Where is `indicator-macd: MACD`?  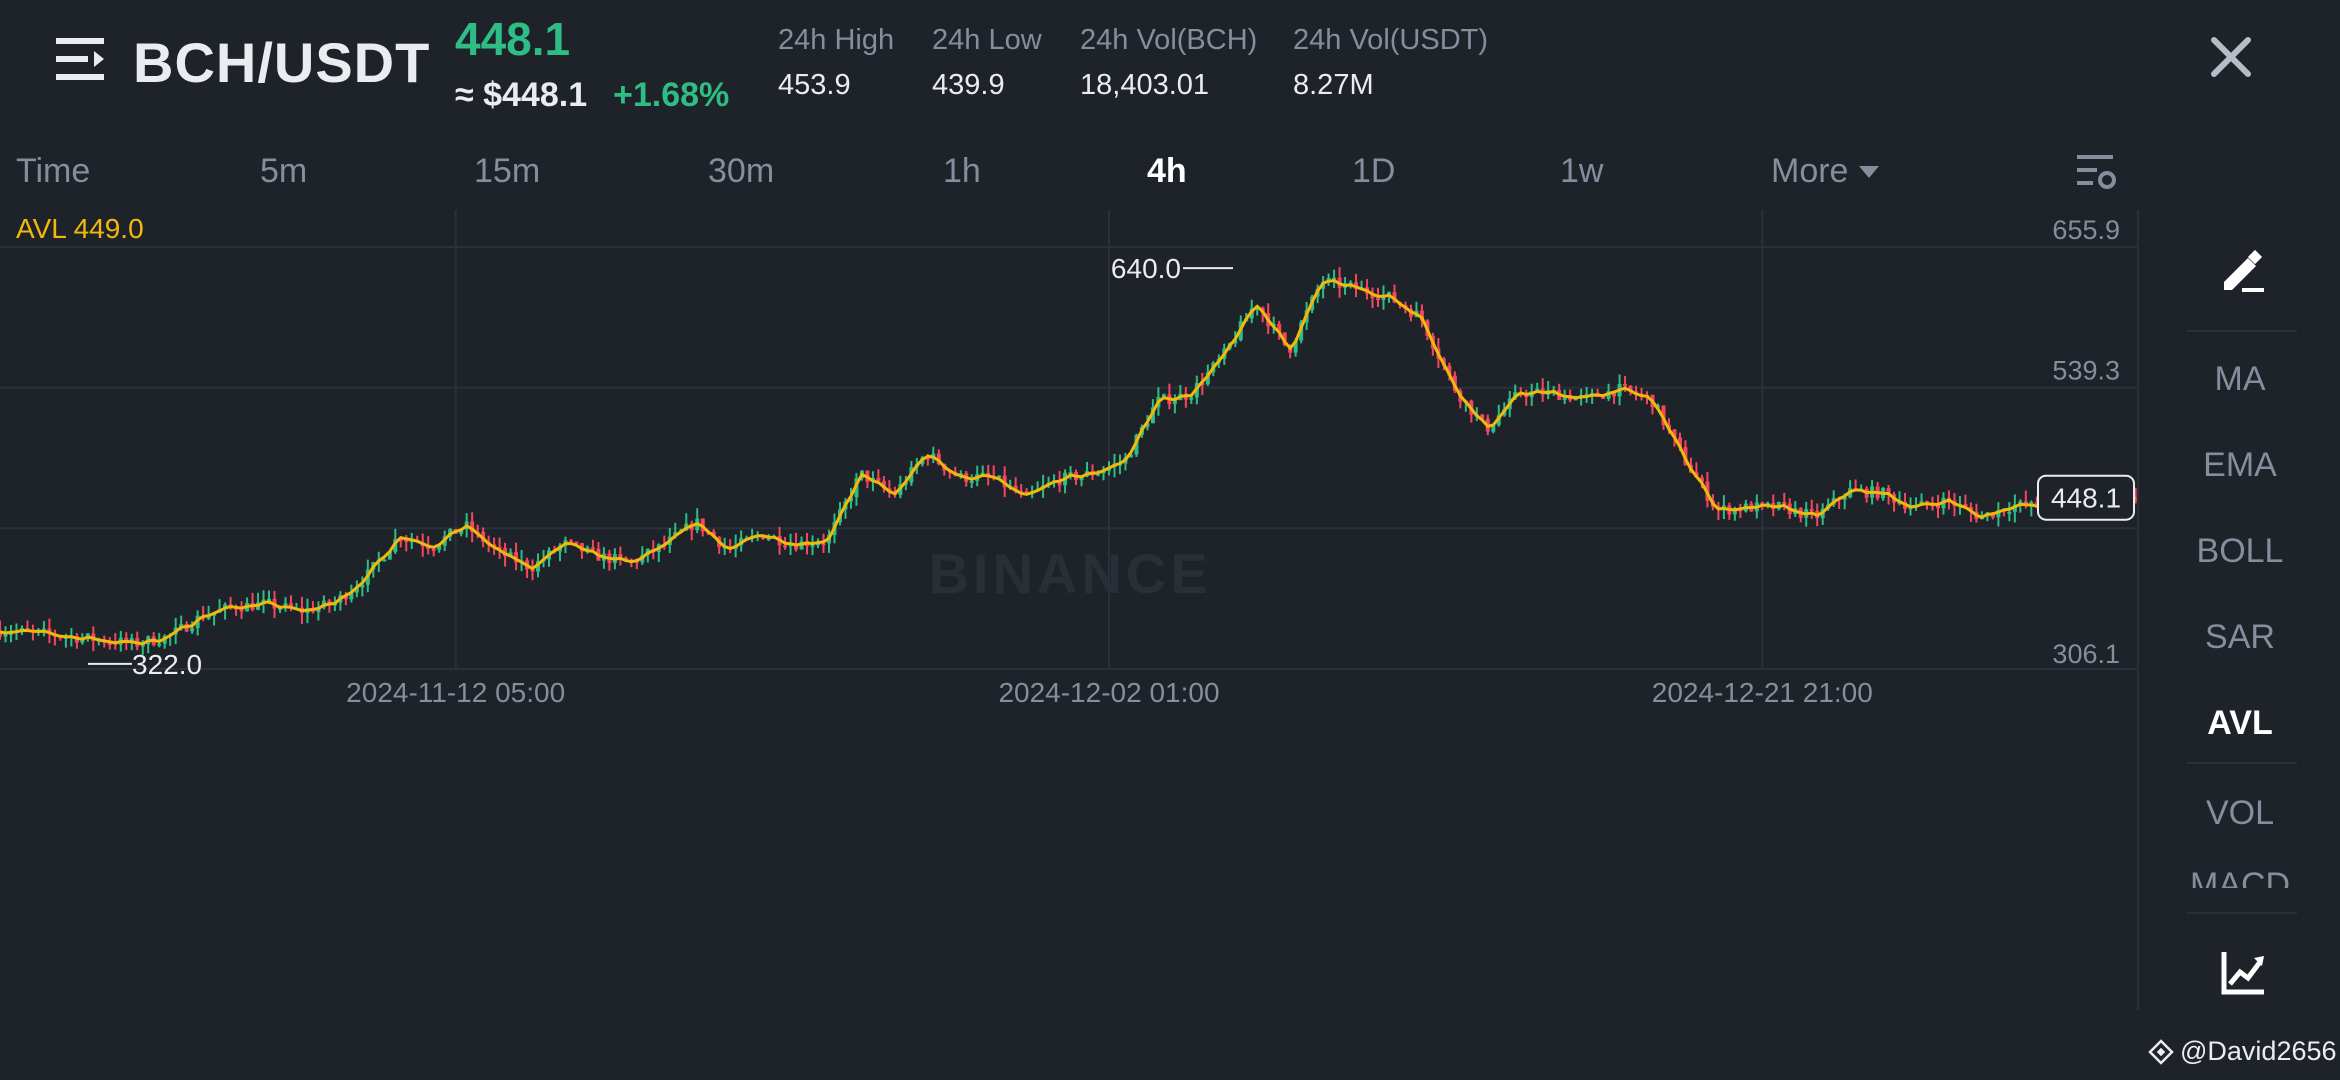
indicator-macd: MACD is located at coordinates (2240, 877).